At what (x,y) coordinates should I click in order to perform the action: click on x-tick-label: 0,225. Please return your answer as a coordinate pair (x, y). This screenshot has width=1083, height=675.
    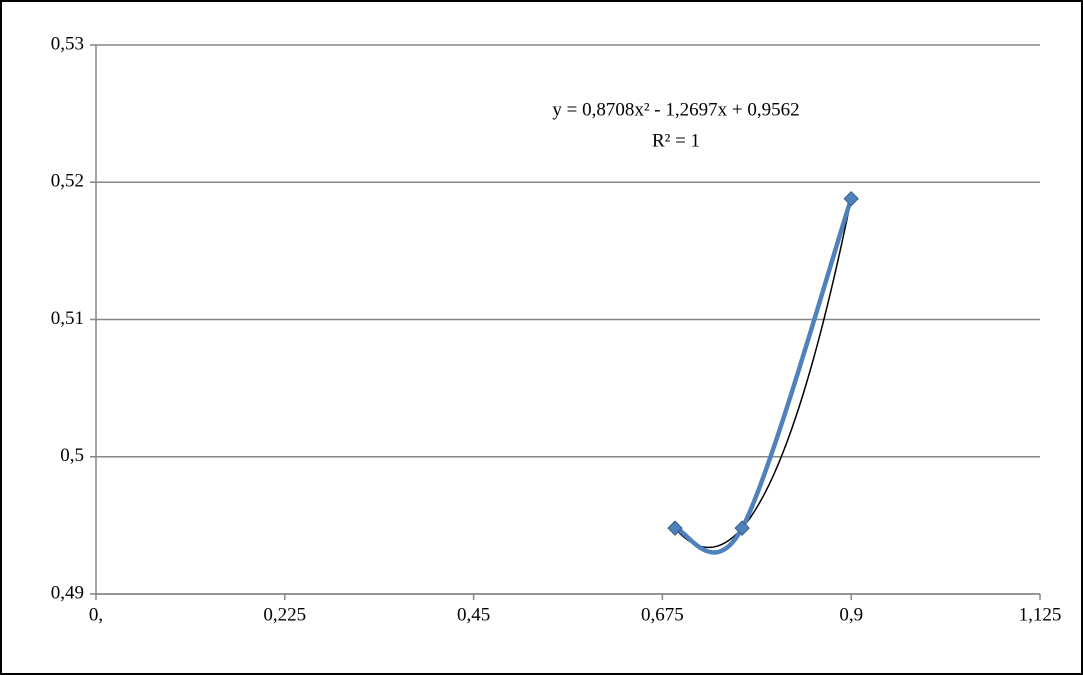
    Looking at the image, I should click on (284, 614).